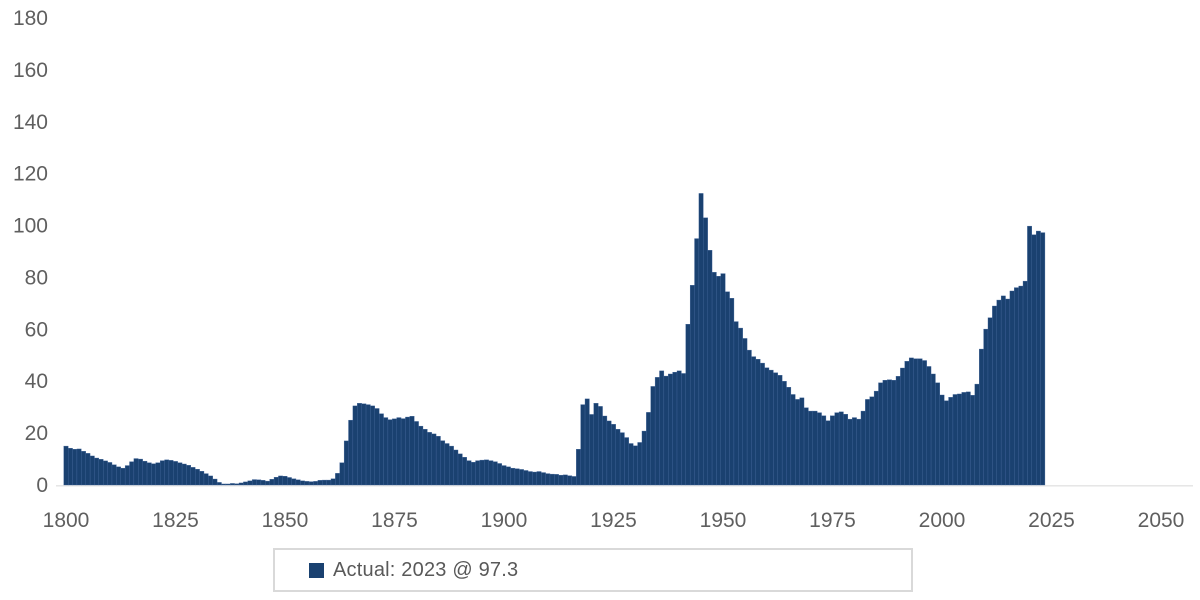  I want to click on bar-2022, so click(1038, 358).